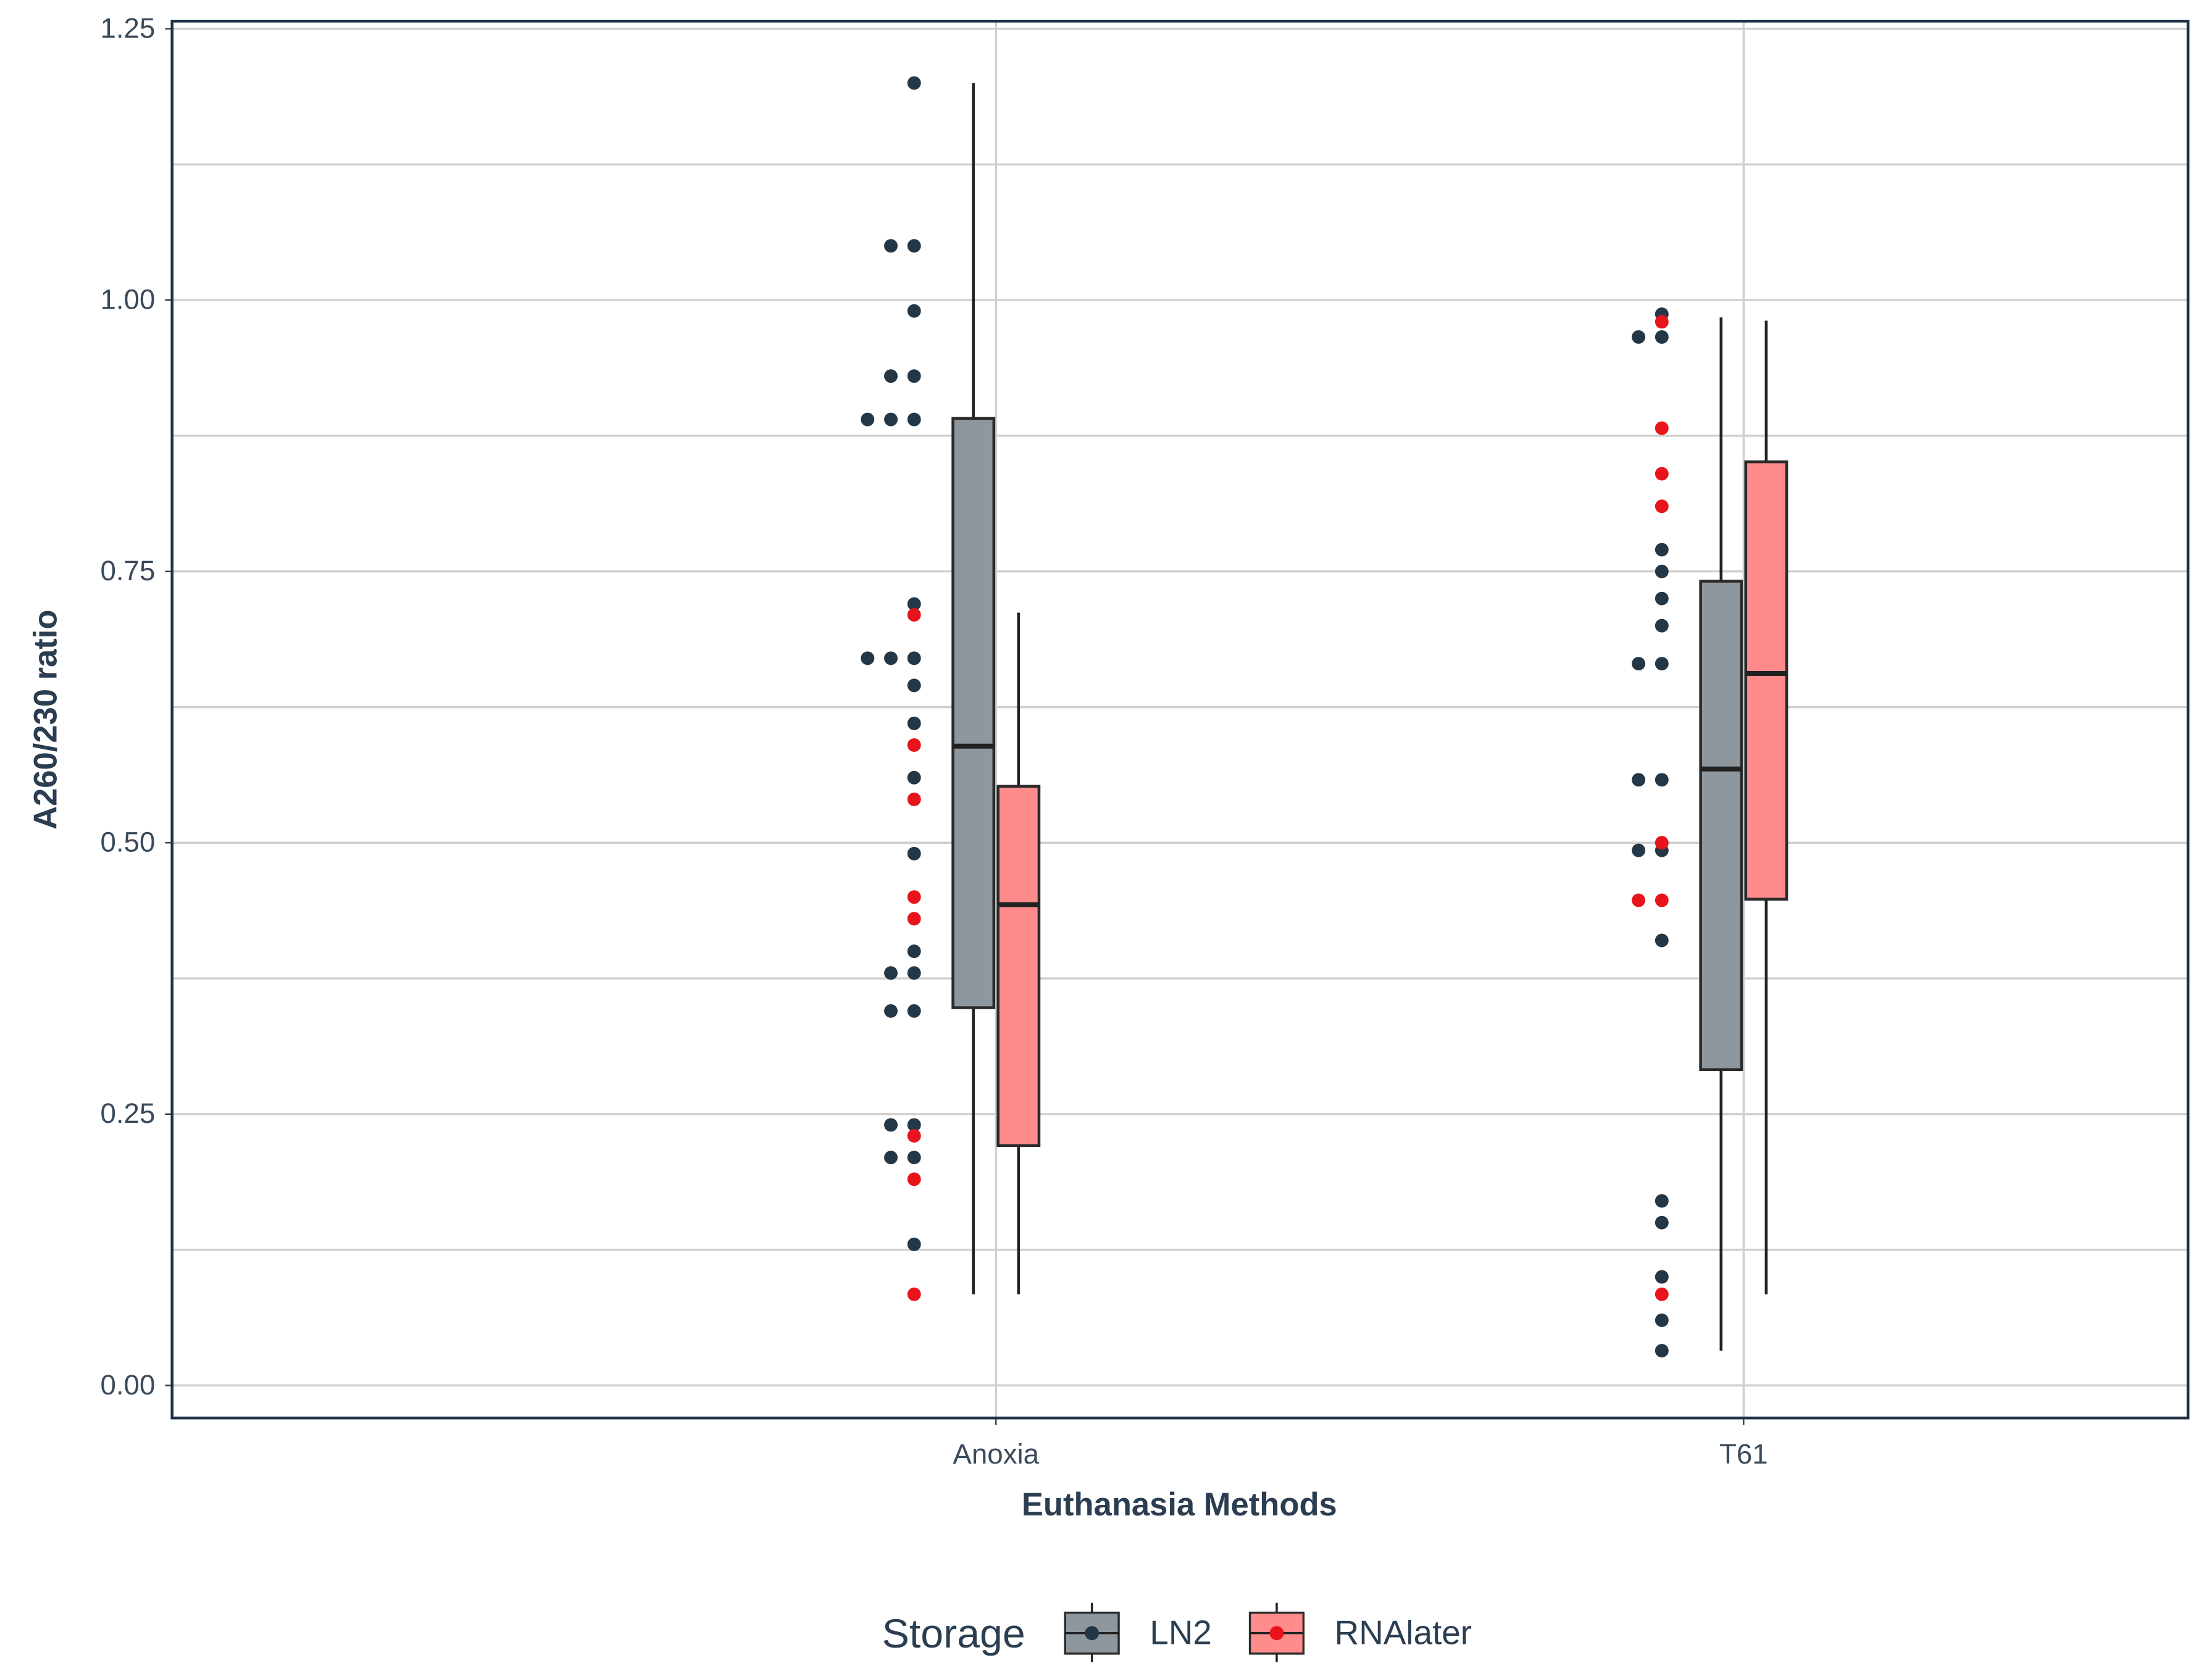  What do you see at coordinates (1179, 1505) in the screenshot?
I see `x-axis-title: Euthanasia Methods` at bounding box center [1179, 1505].